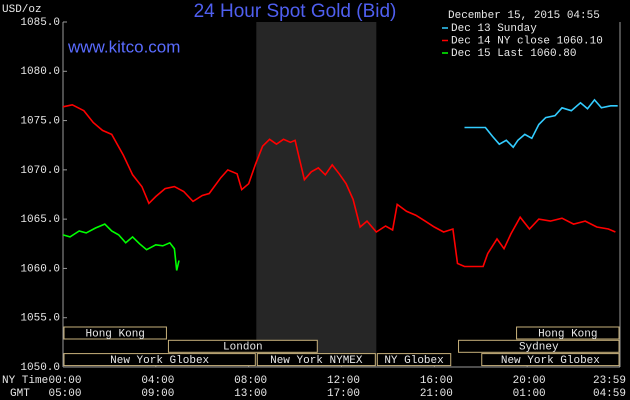  Describe the element at coordinates (157, 381) in the screenshot. I see `x-tick-label: 04:00` at that location.